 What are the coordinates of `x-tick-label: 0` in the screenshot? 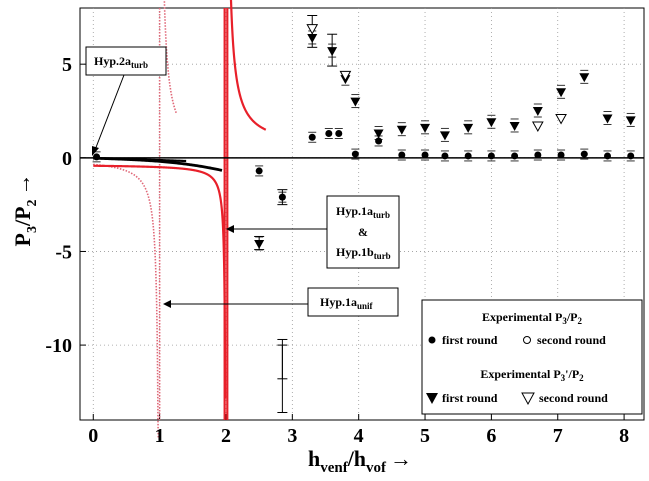 It's located at (93, 436).